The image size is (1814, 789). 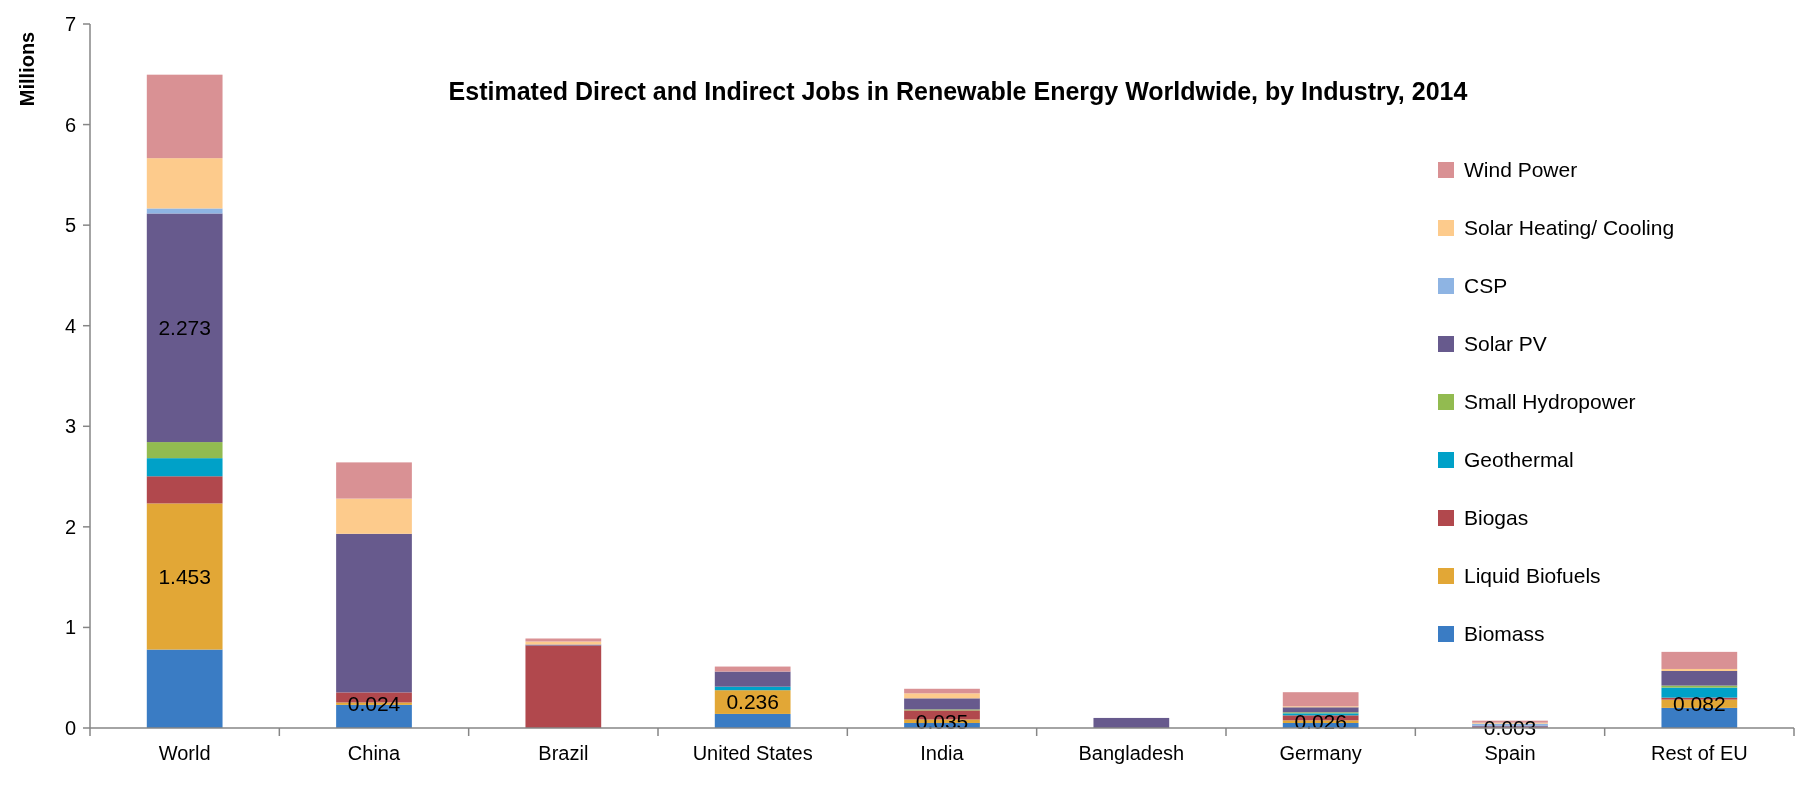 What do you see at coordinates (70, 728) in the screenshot?
I see `y-tick-label: 0` at bounding box center [70, 728].